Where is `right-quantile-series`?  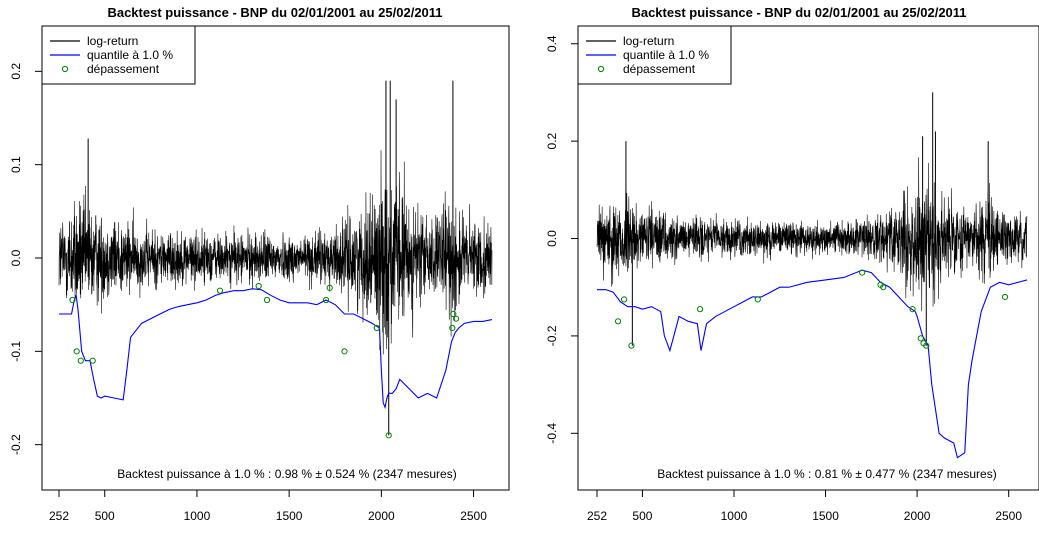
right-quantile-series is located at coordinates (812, 364).